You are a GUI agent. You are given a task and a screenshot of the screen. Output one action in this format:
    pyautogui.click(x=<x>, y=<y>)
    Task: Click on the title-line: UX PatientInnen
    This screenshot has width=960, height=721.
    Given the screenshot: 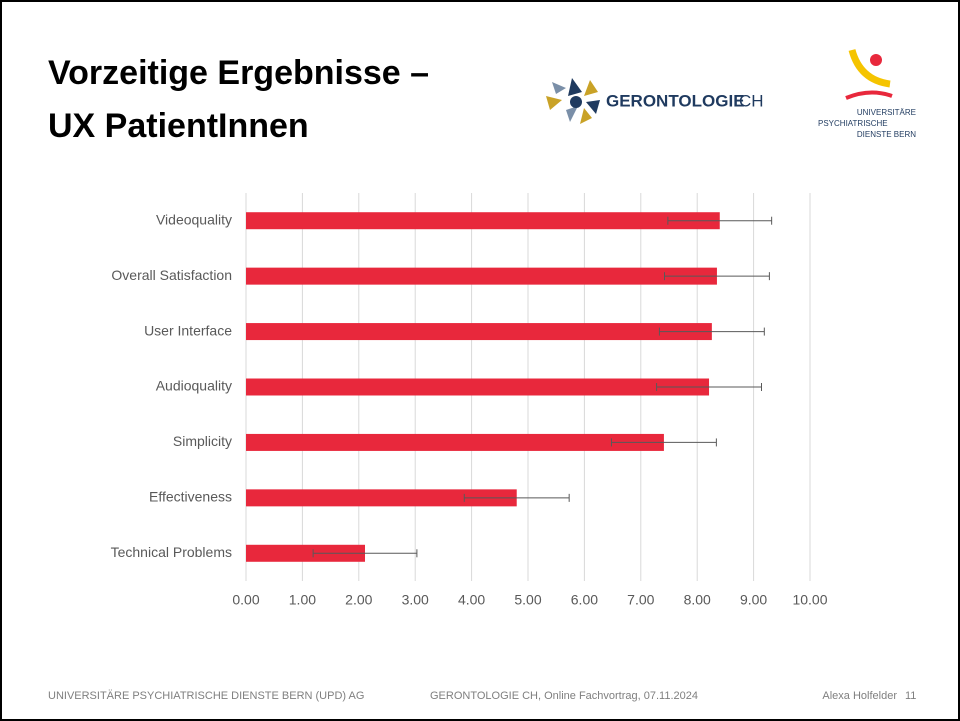 What is the action you would take?
    pyautogui.click(x=178, y=126)
    